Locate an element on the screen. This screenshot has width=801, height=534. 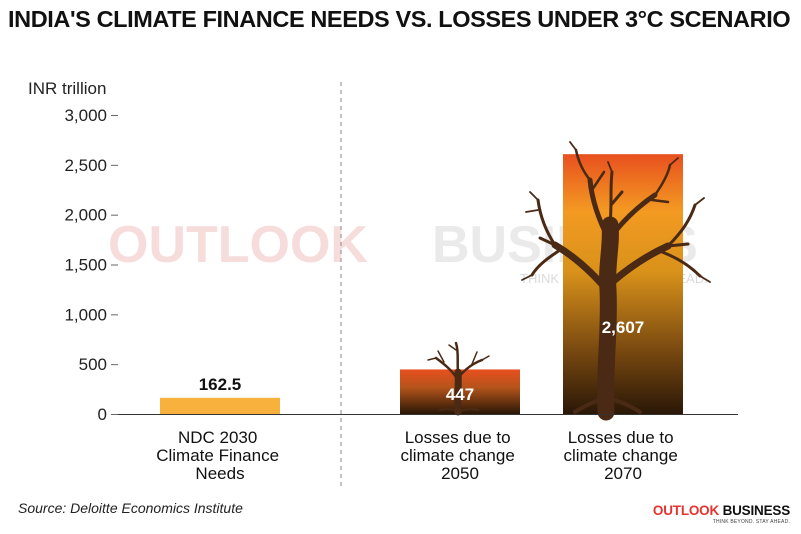
value-label-losses-2070: 2,607 is located at coordinates (623, 327).